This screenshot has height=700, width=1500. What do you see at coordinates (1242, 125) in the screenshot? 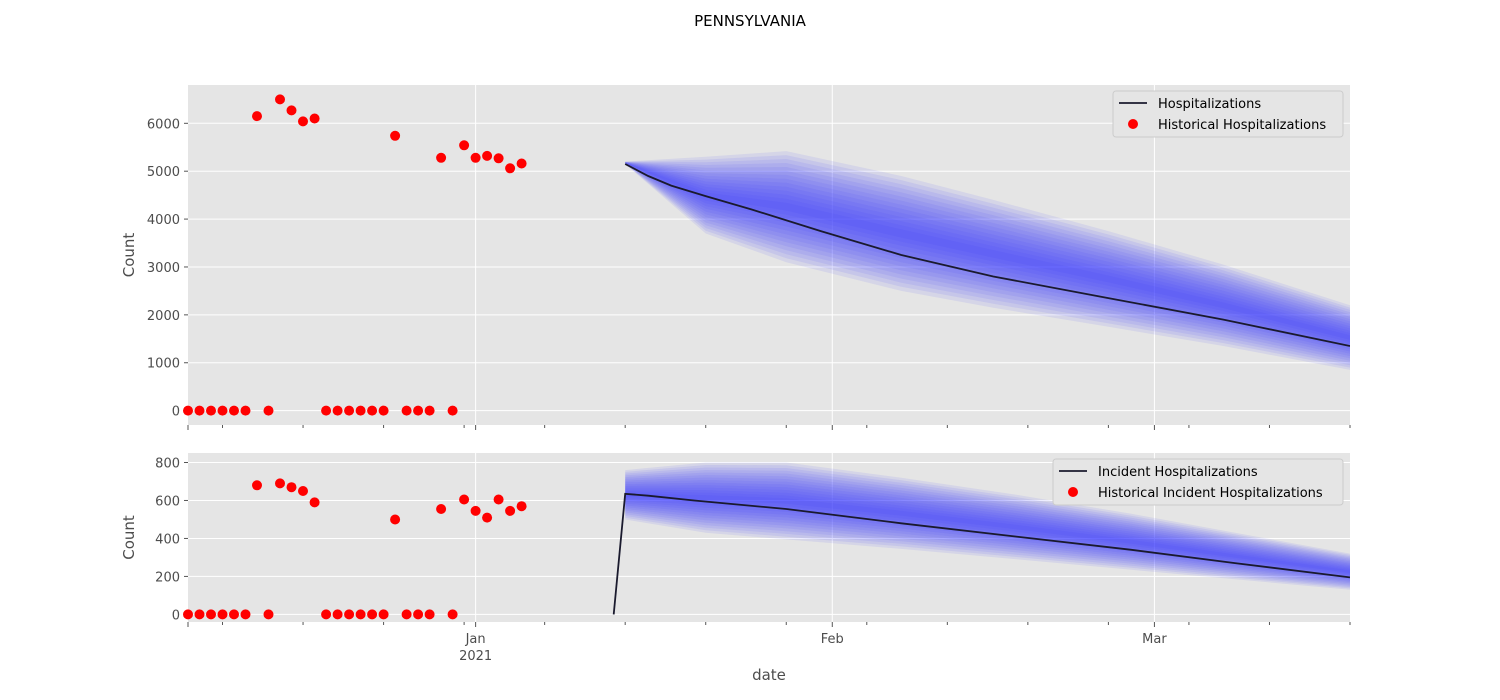
I see `legend-label: Historical Hospitalizations` at bounding box center [1242, 125].